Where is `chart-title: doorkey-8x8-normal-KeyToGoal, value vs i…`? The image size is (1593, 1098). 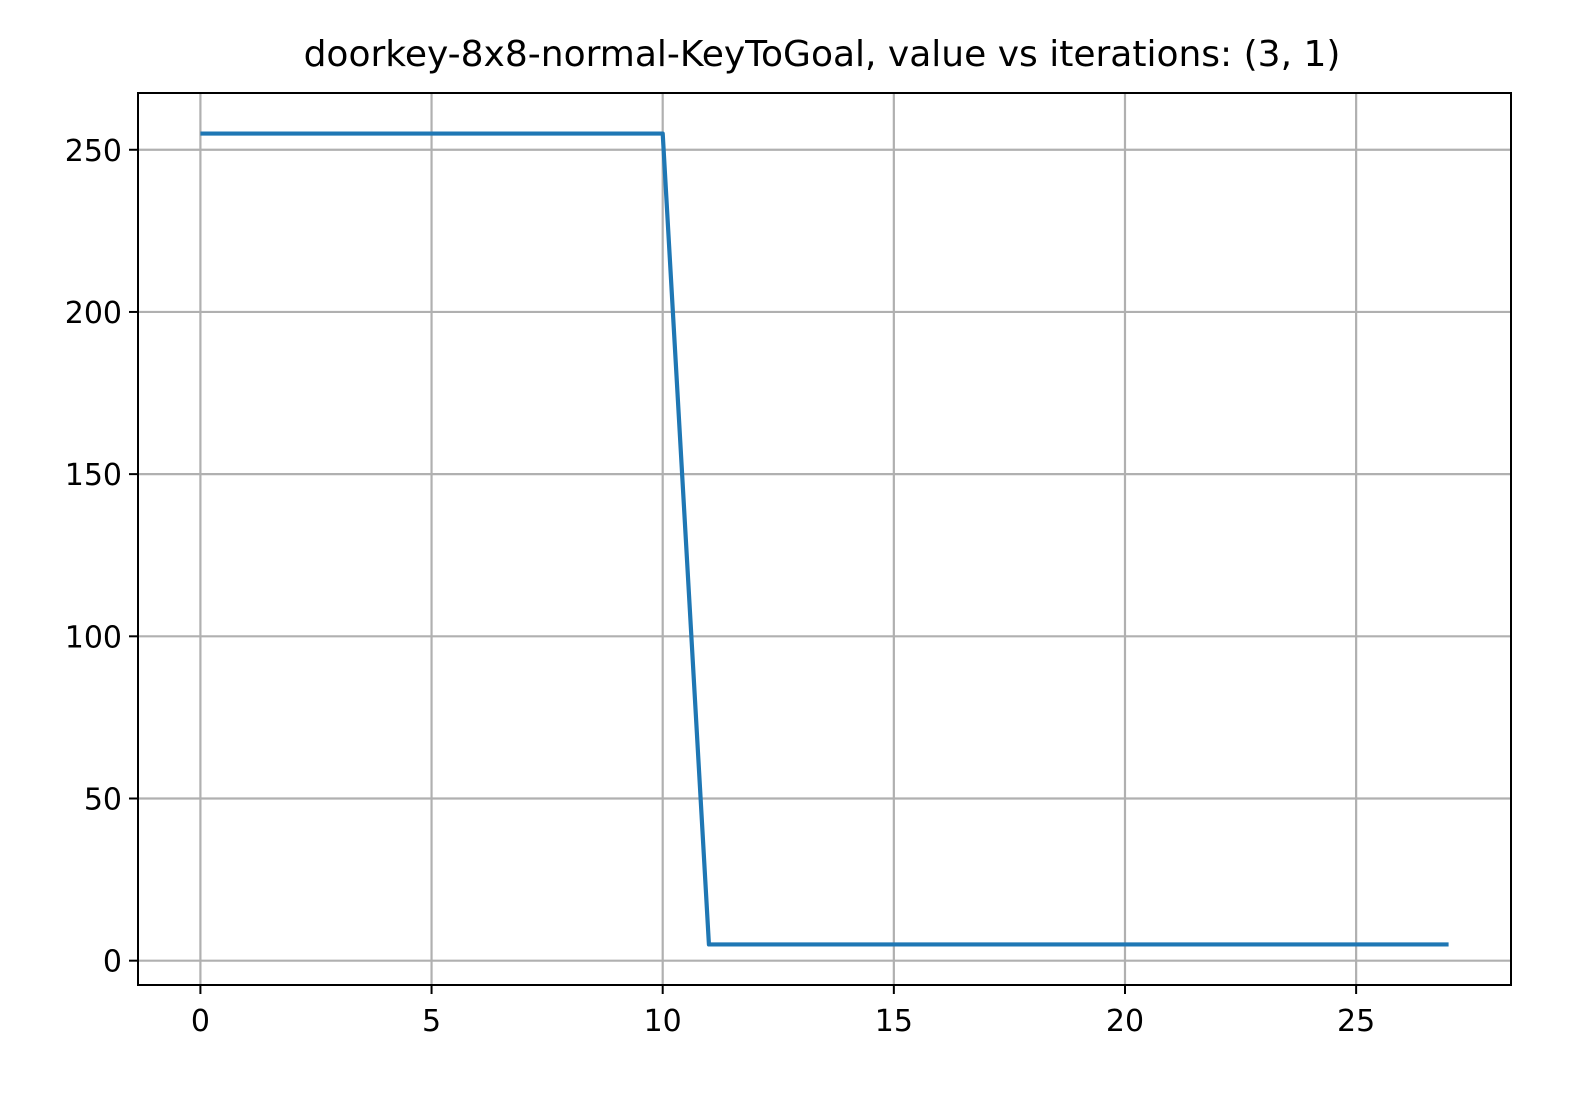
chart-title: doorkey-8x8-normal-KeyToGoal, value vs i… is located at coordinates (822, 54).